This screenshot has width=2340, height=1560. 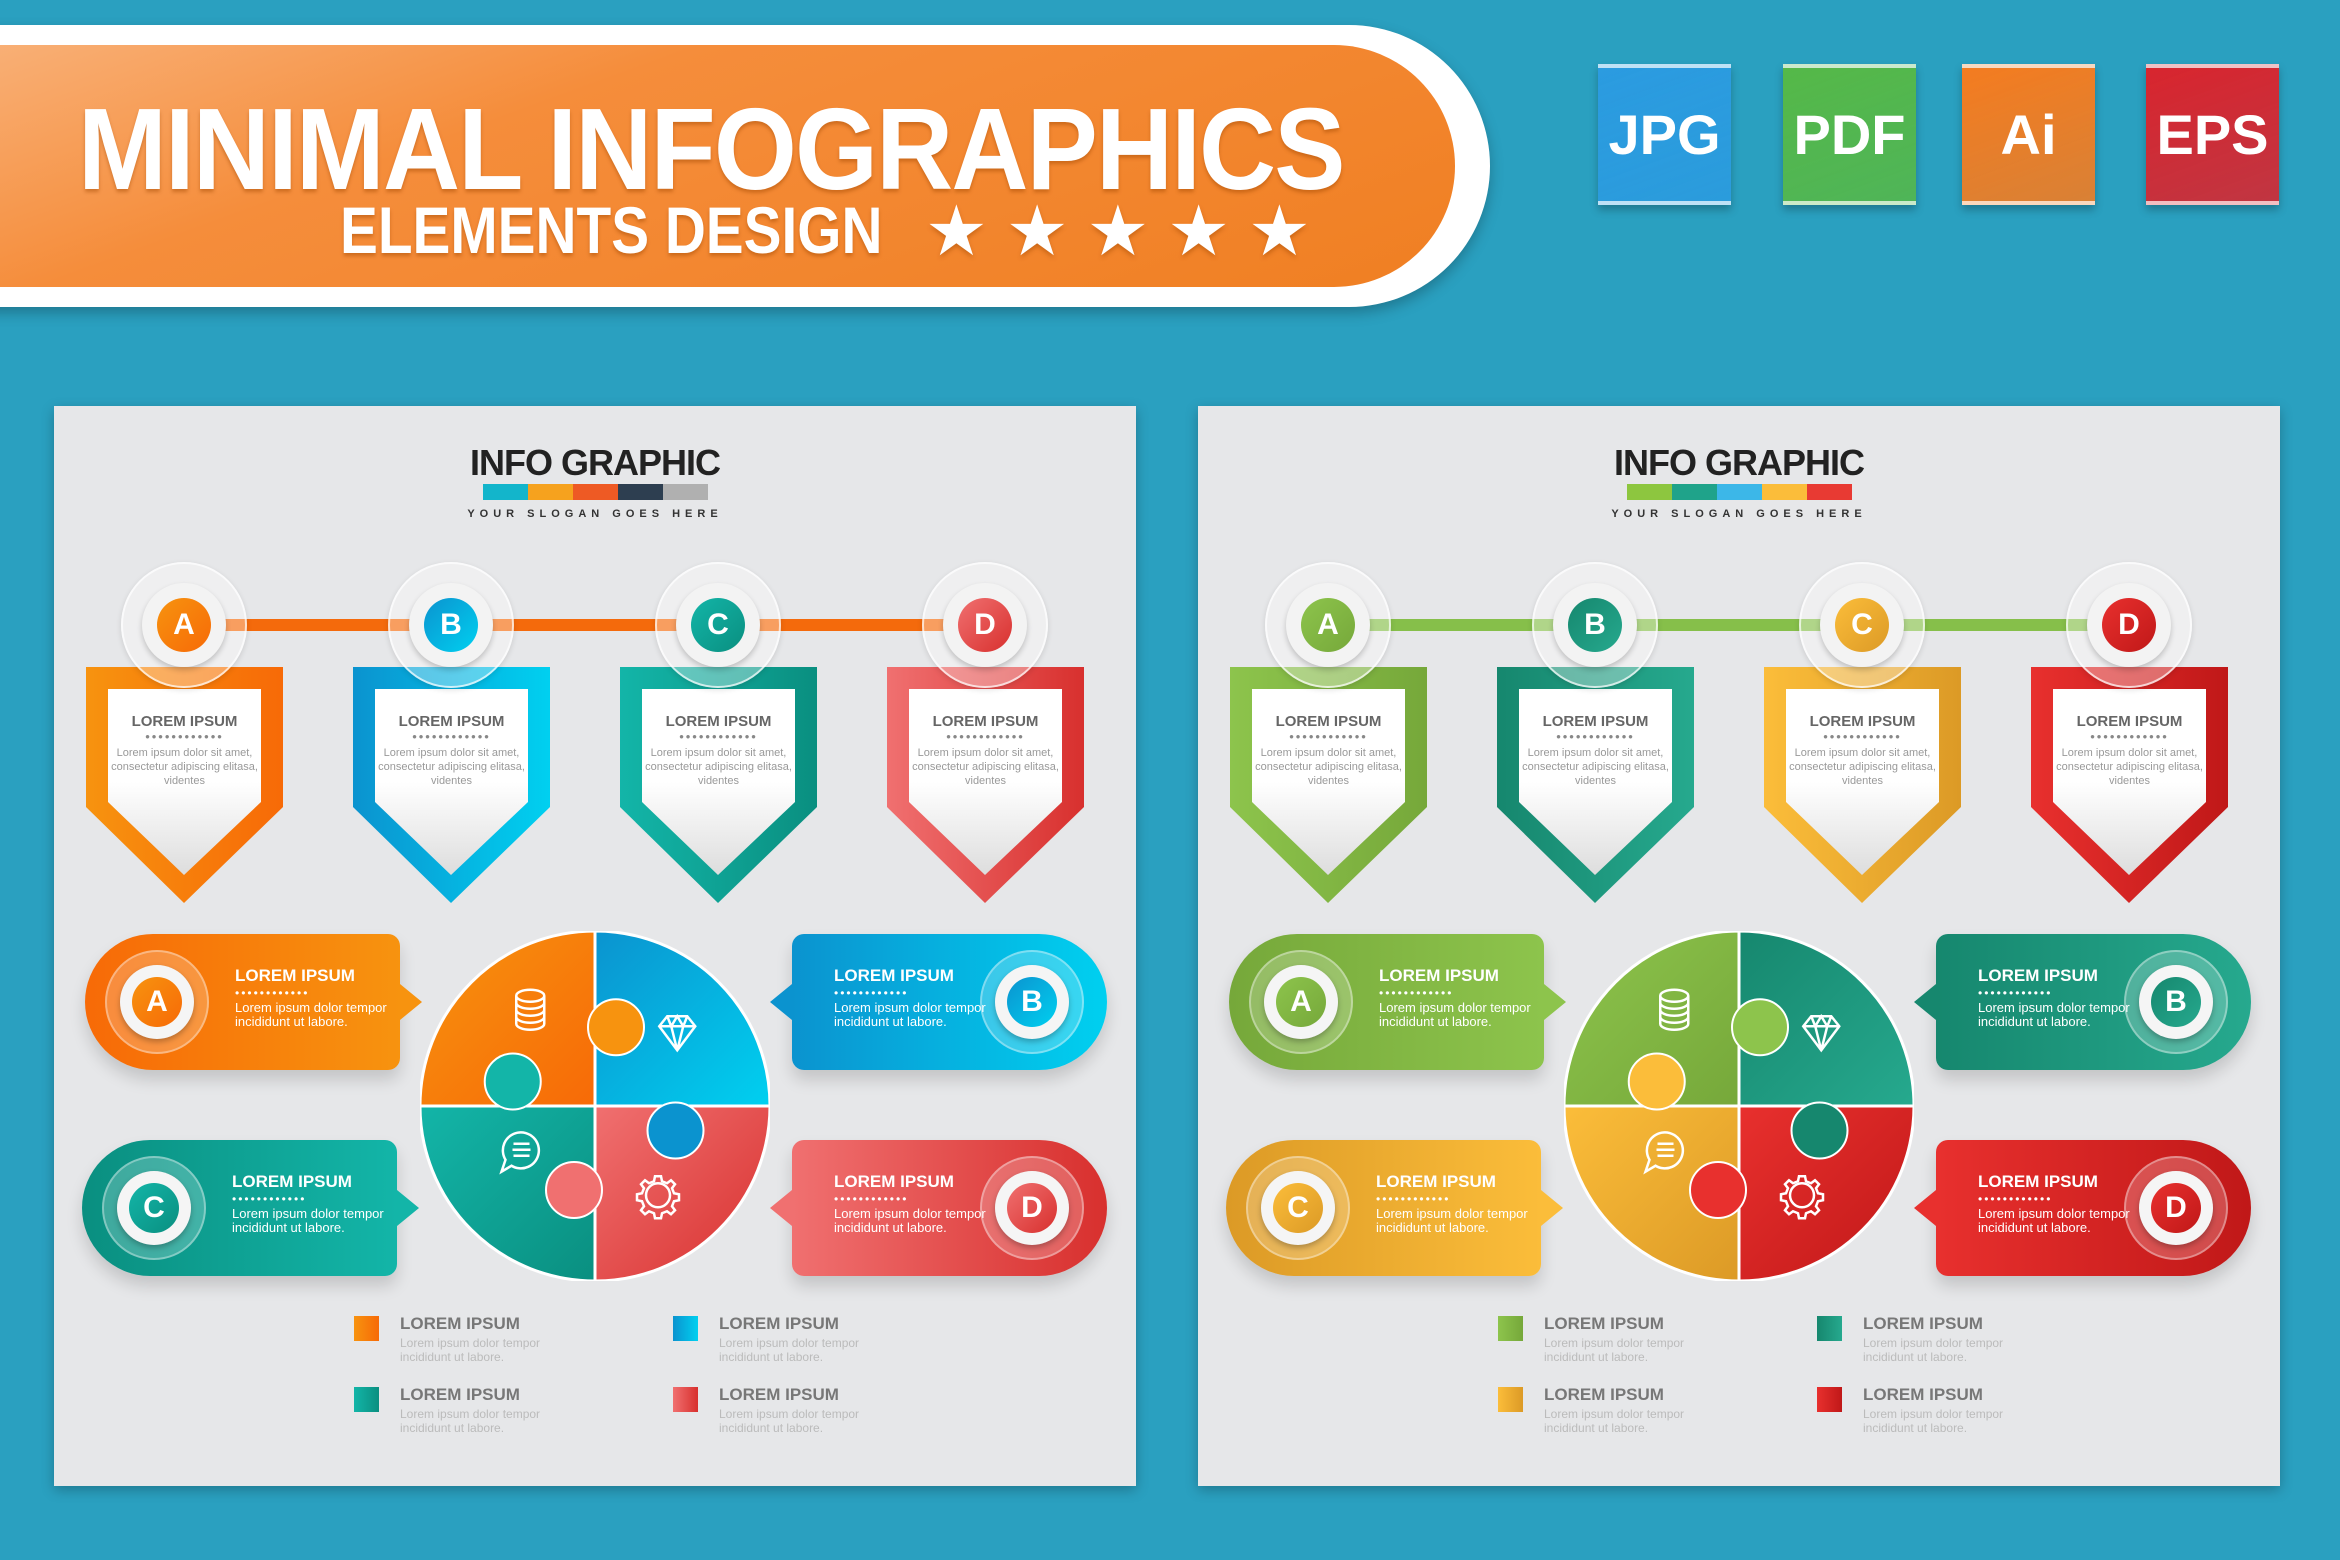 I want to click on step-letter: B, so click(x=451, y=625).